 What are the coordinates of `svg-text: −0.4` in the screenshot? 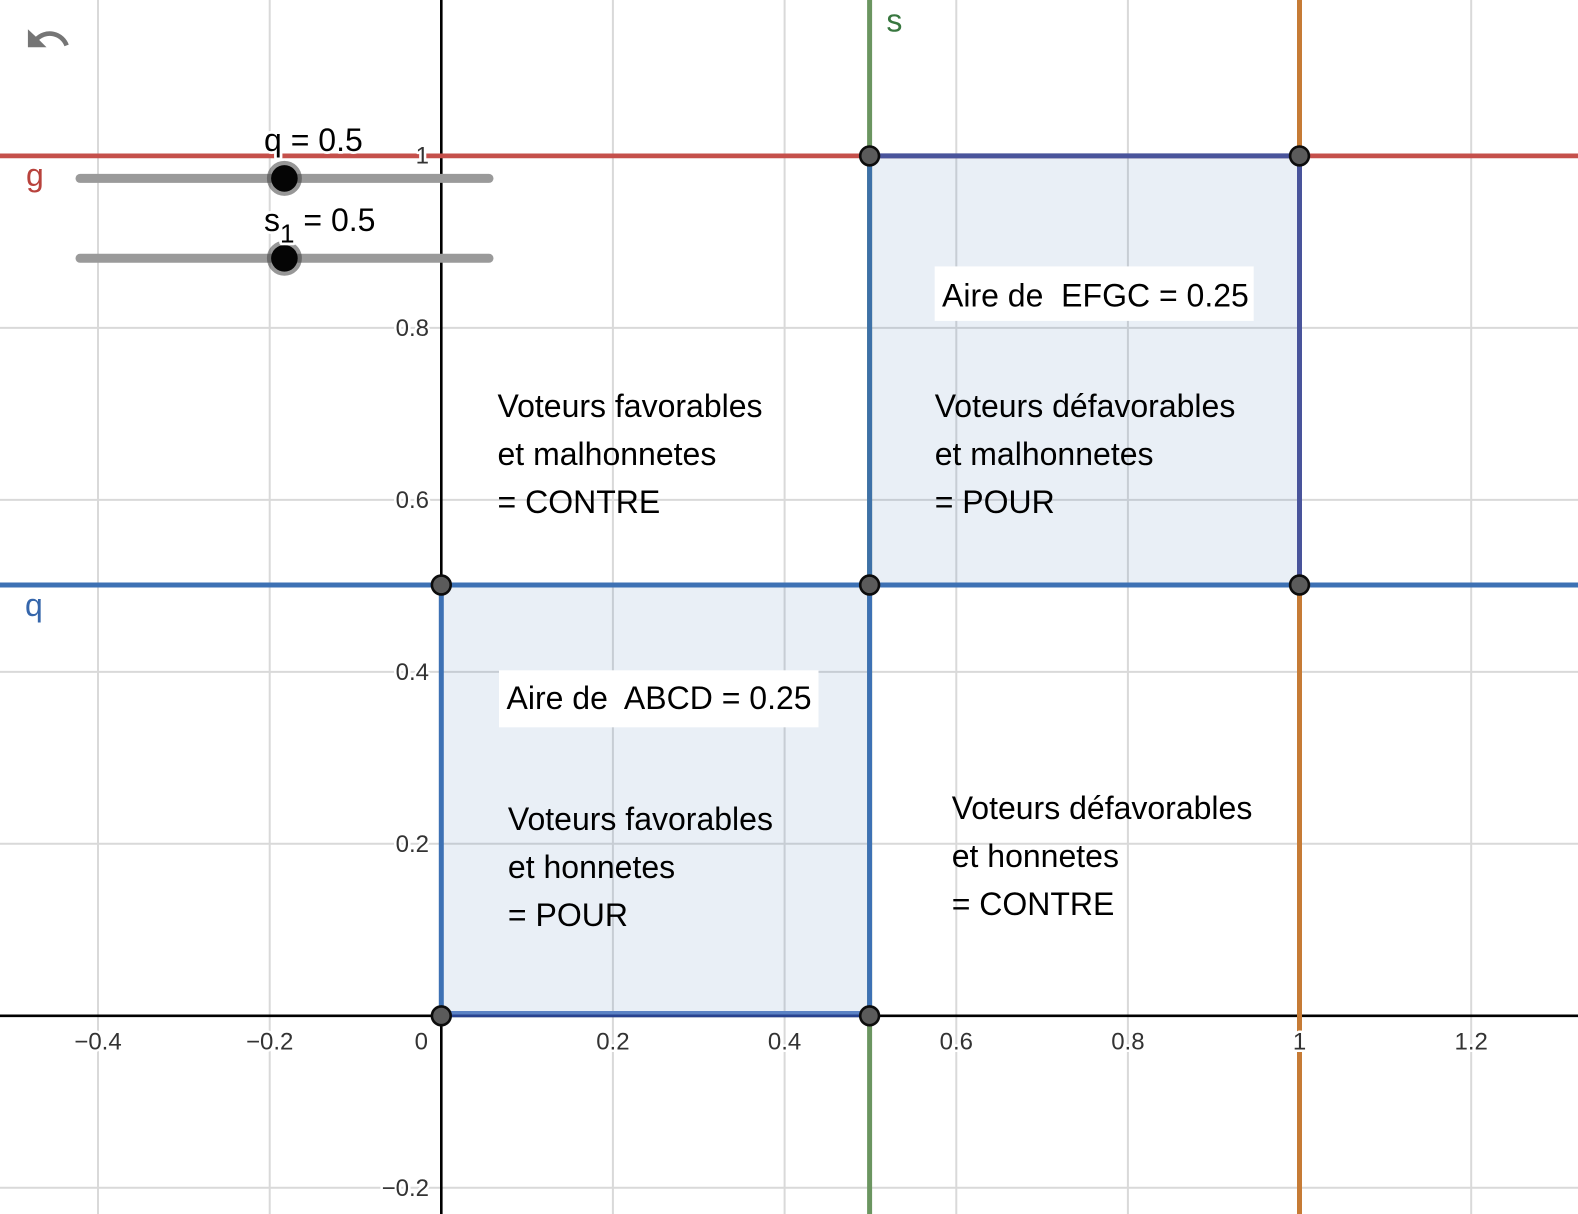 It's located at (97, 1042).